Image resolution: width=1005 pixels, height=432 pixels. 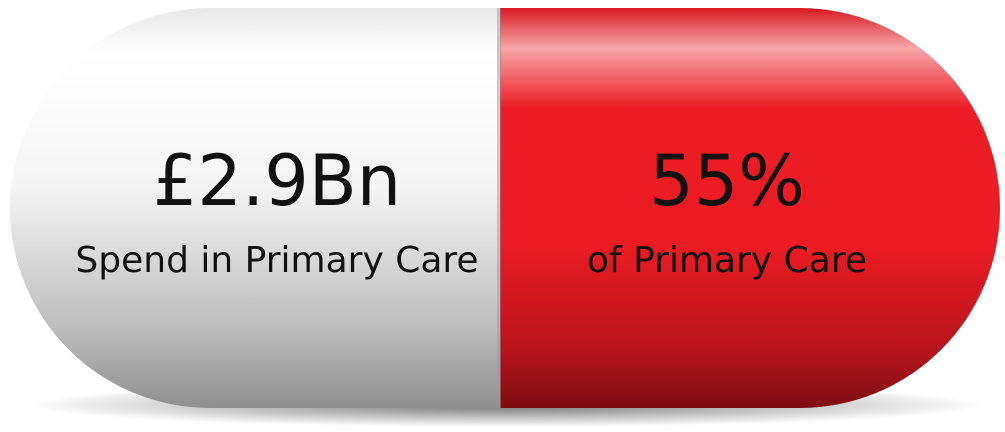 What do you see at coordinates (499, 208) in the screenshot?
I see `pill-seam` at bounding box center [499, 208].